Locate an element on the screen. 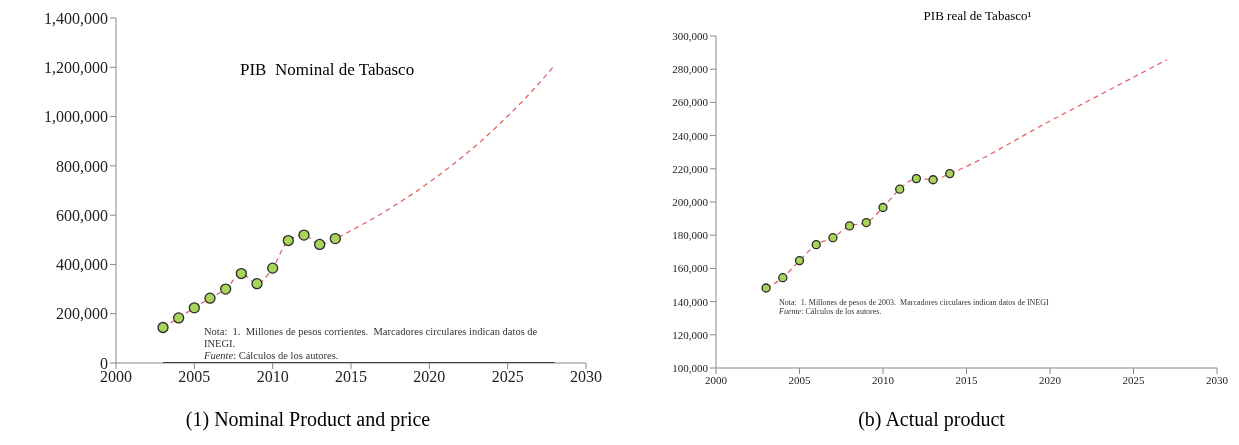 This screenshot has height=445, width=1239. y-tick-label: 1,000,000 is located at coordinates (76, 117).